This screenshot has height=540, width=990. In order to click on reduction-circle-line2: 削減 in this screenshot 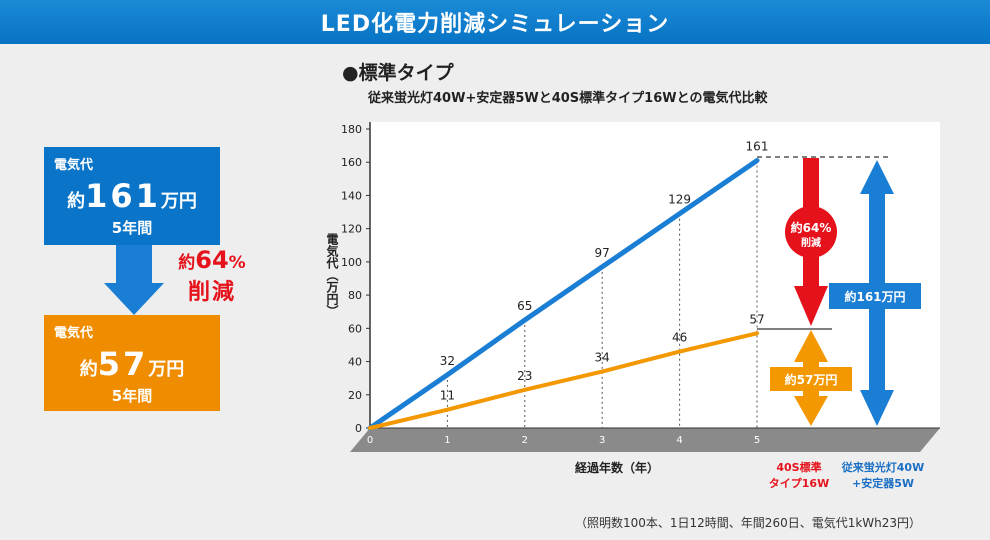, I will do `click(811, 242)`.